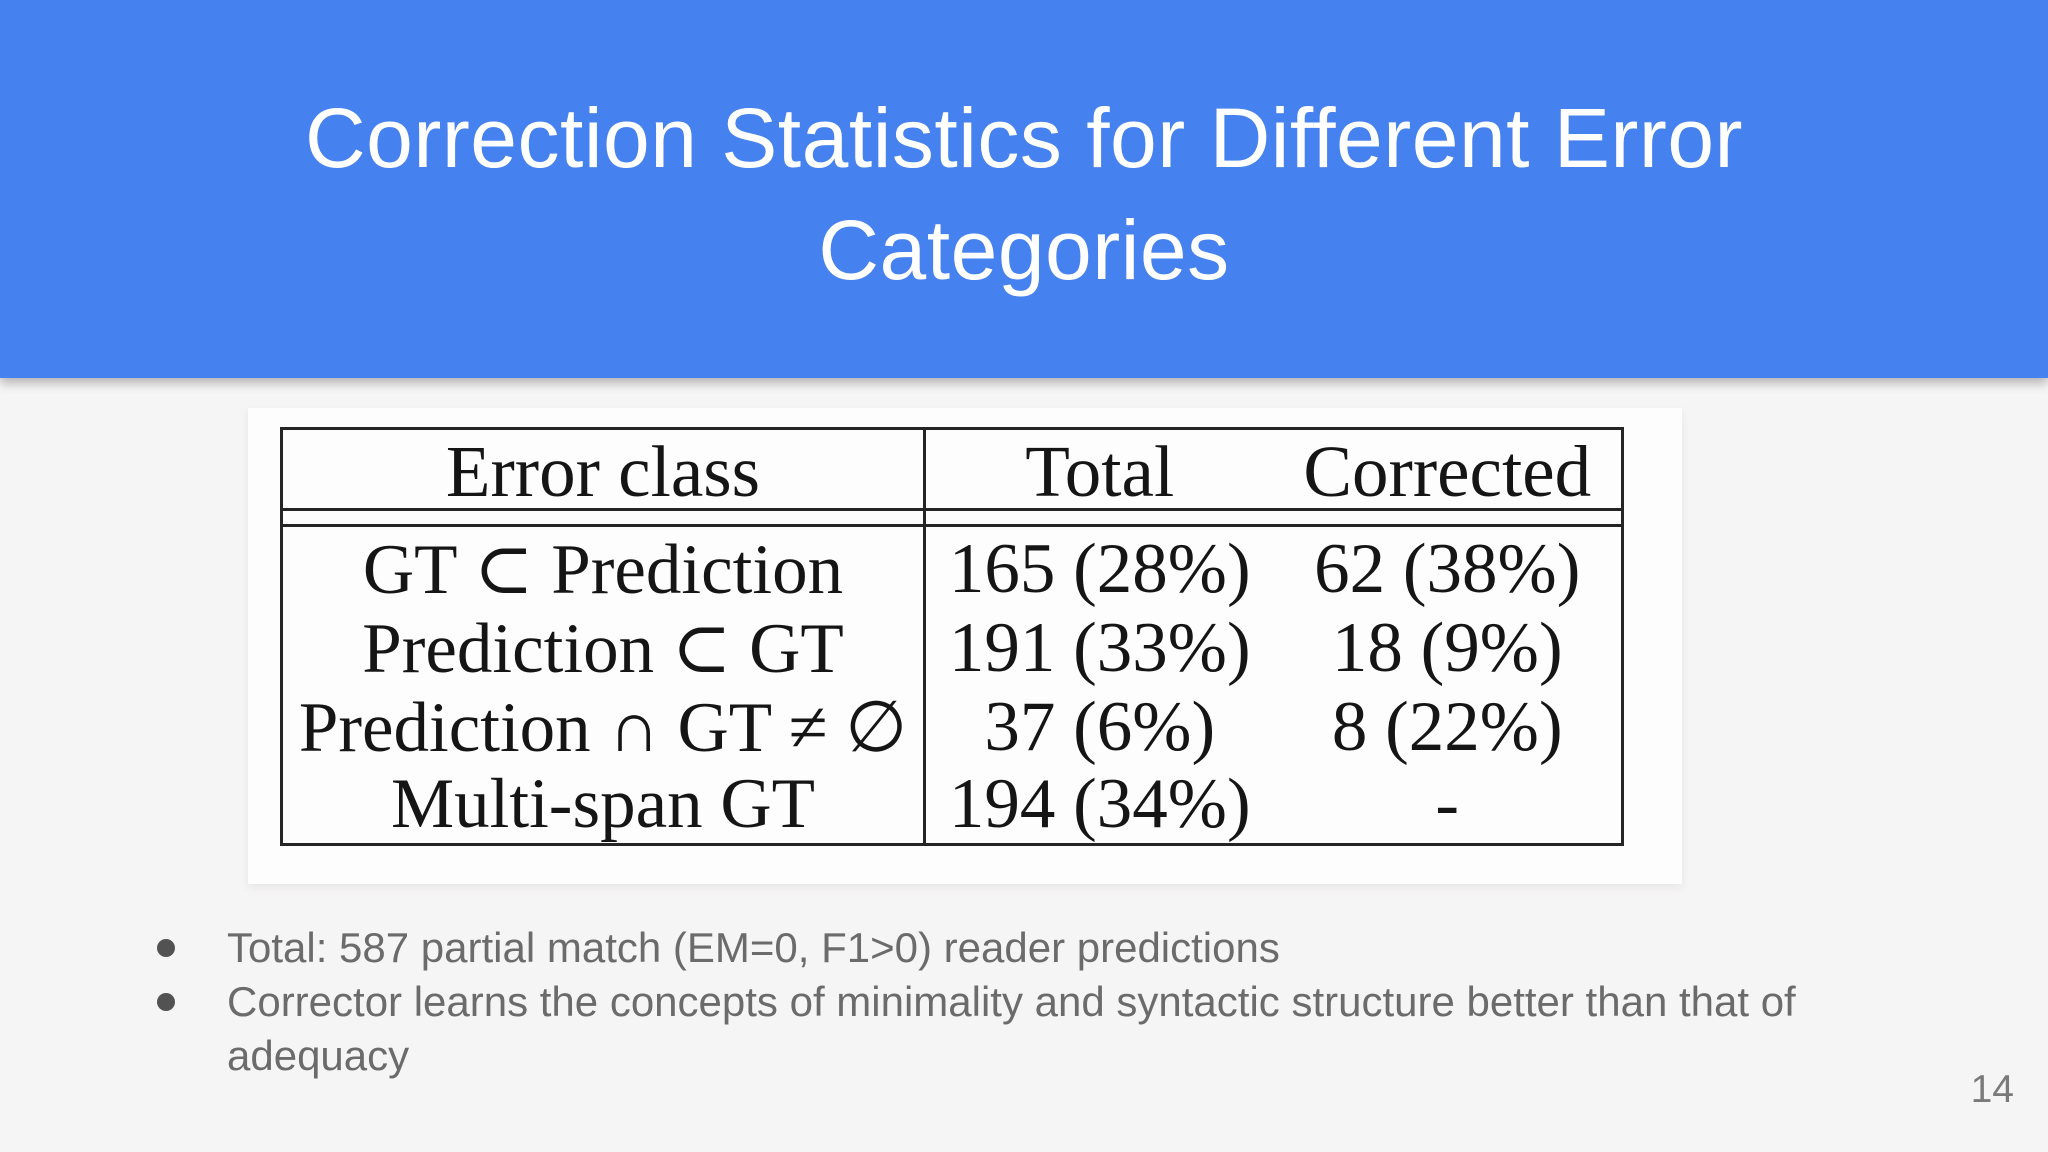 Image resolution: width=2048 pixels, height=1152 pixels. I want to click on table-row: Prediction ∩ GT ≠ ∅ 37 (6%) 8 (22%), so click(952, 727).